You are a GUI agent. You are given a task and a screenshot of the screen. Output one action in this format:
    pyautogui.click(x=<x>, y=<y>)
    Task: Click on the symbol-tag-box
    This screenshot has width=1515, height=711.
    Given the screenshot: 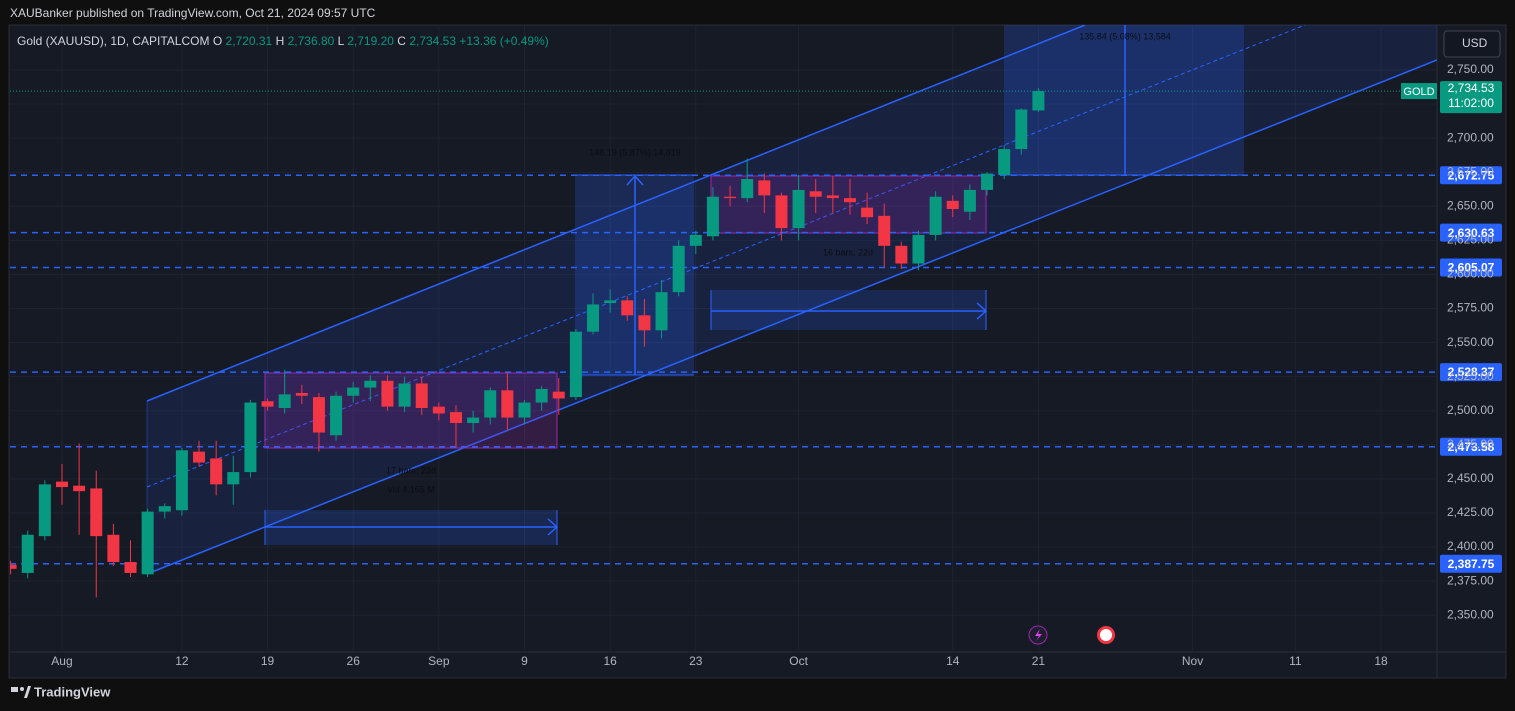 What is the action you would take?
    pyautogui.click(x=1419, y=91)
    